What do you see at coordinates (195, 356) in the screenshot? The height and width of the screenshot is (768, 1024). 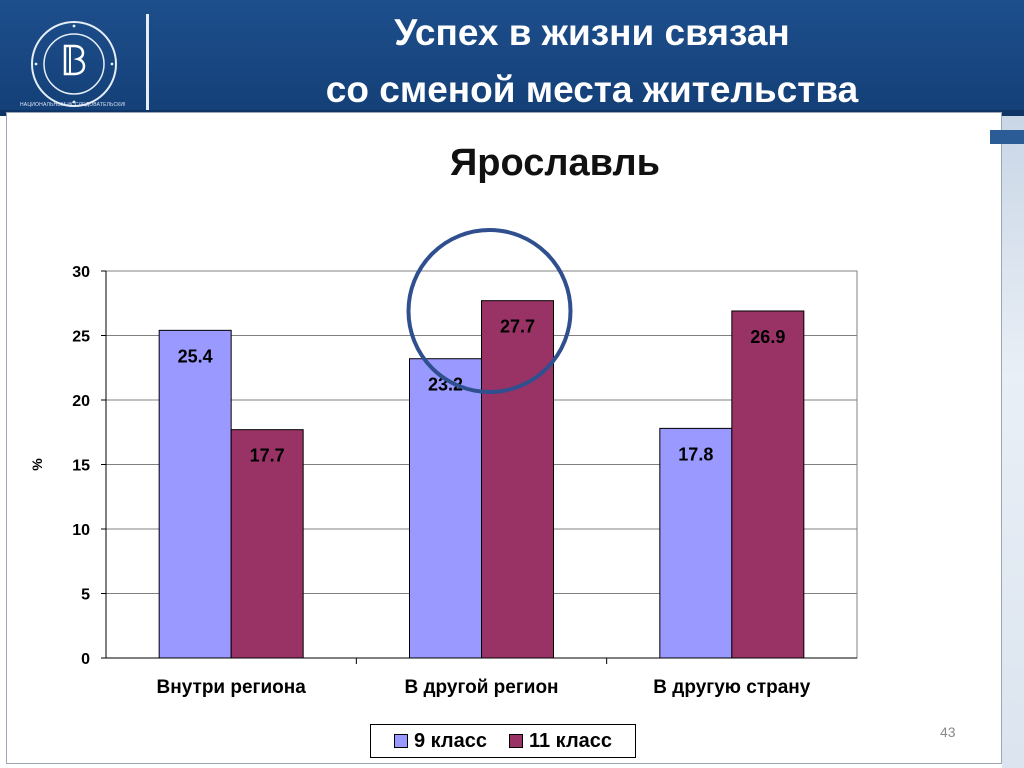 I see `data-label: 25.4` at bounding box center [195, 356].